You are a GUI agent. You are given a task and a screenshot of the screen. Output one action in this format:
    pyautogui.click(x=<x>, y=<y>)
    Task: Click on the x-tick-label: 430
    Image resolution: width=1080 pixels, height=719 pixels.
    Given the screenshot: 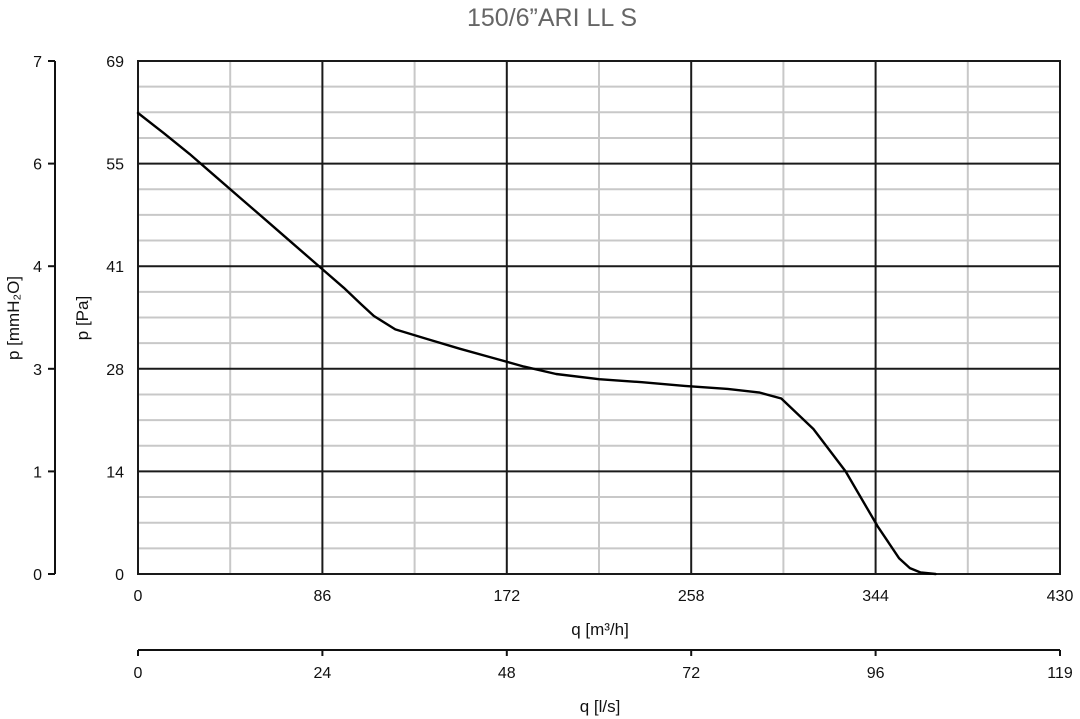 What is the action you would take?
    pyautogui.click(x=1060, y=596)
    